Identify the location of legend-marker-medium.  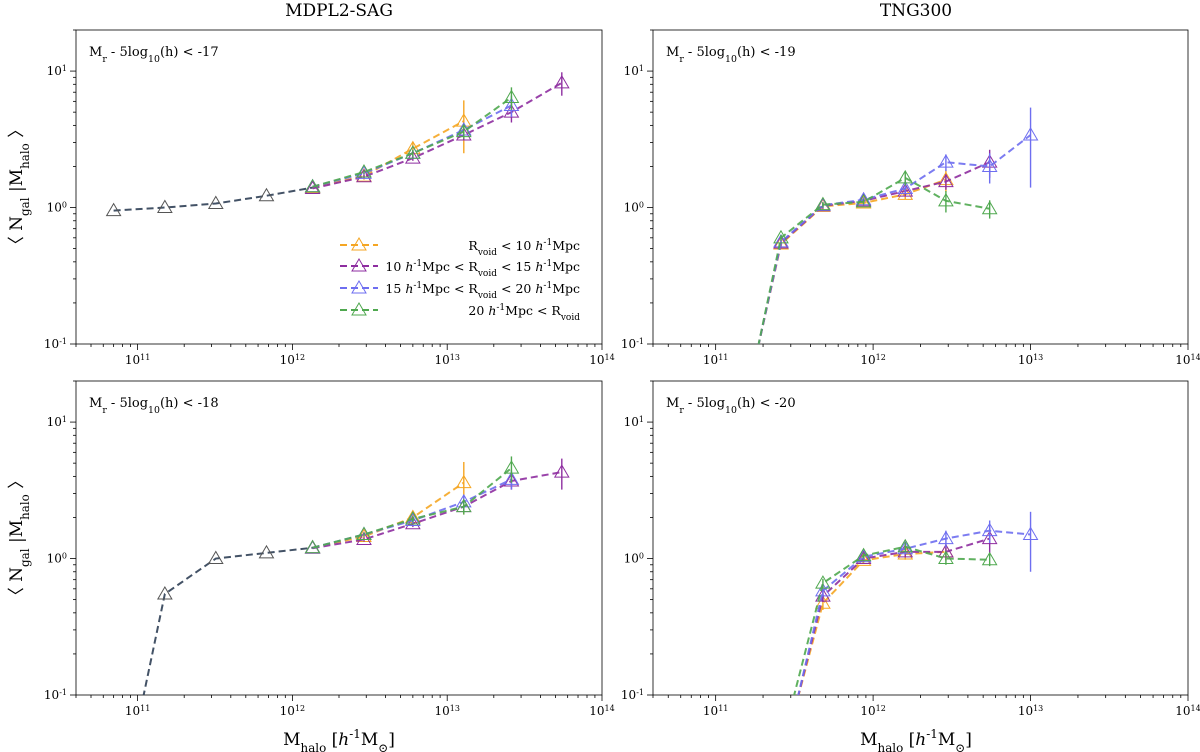
(359, 265).